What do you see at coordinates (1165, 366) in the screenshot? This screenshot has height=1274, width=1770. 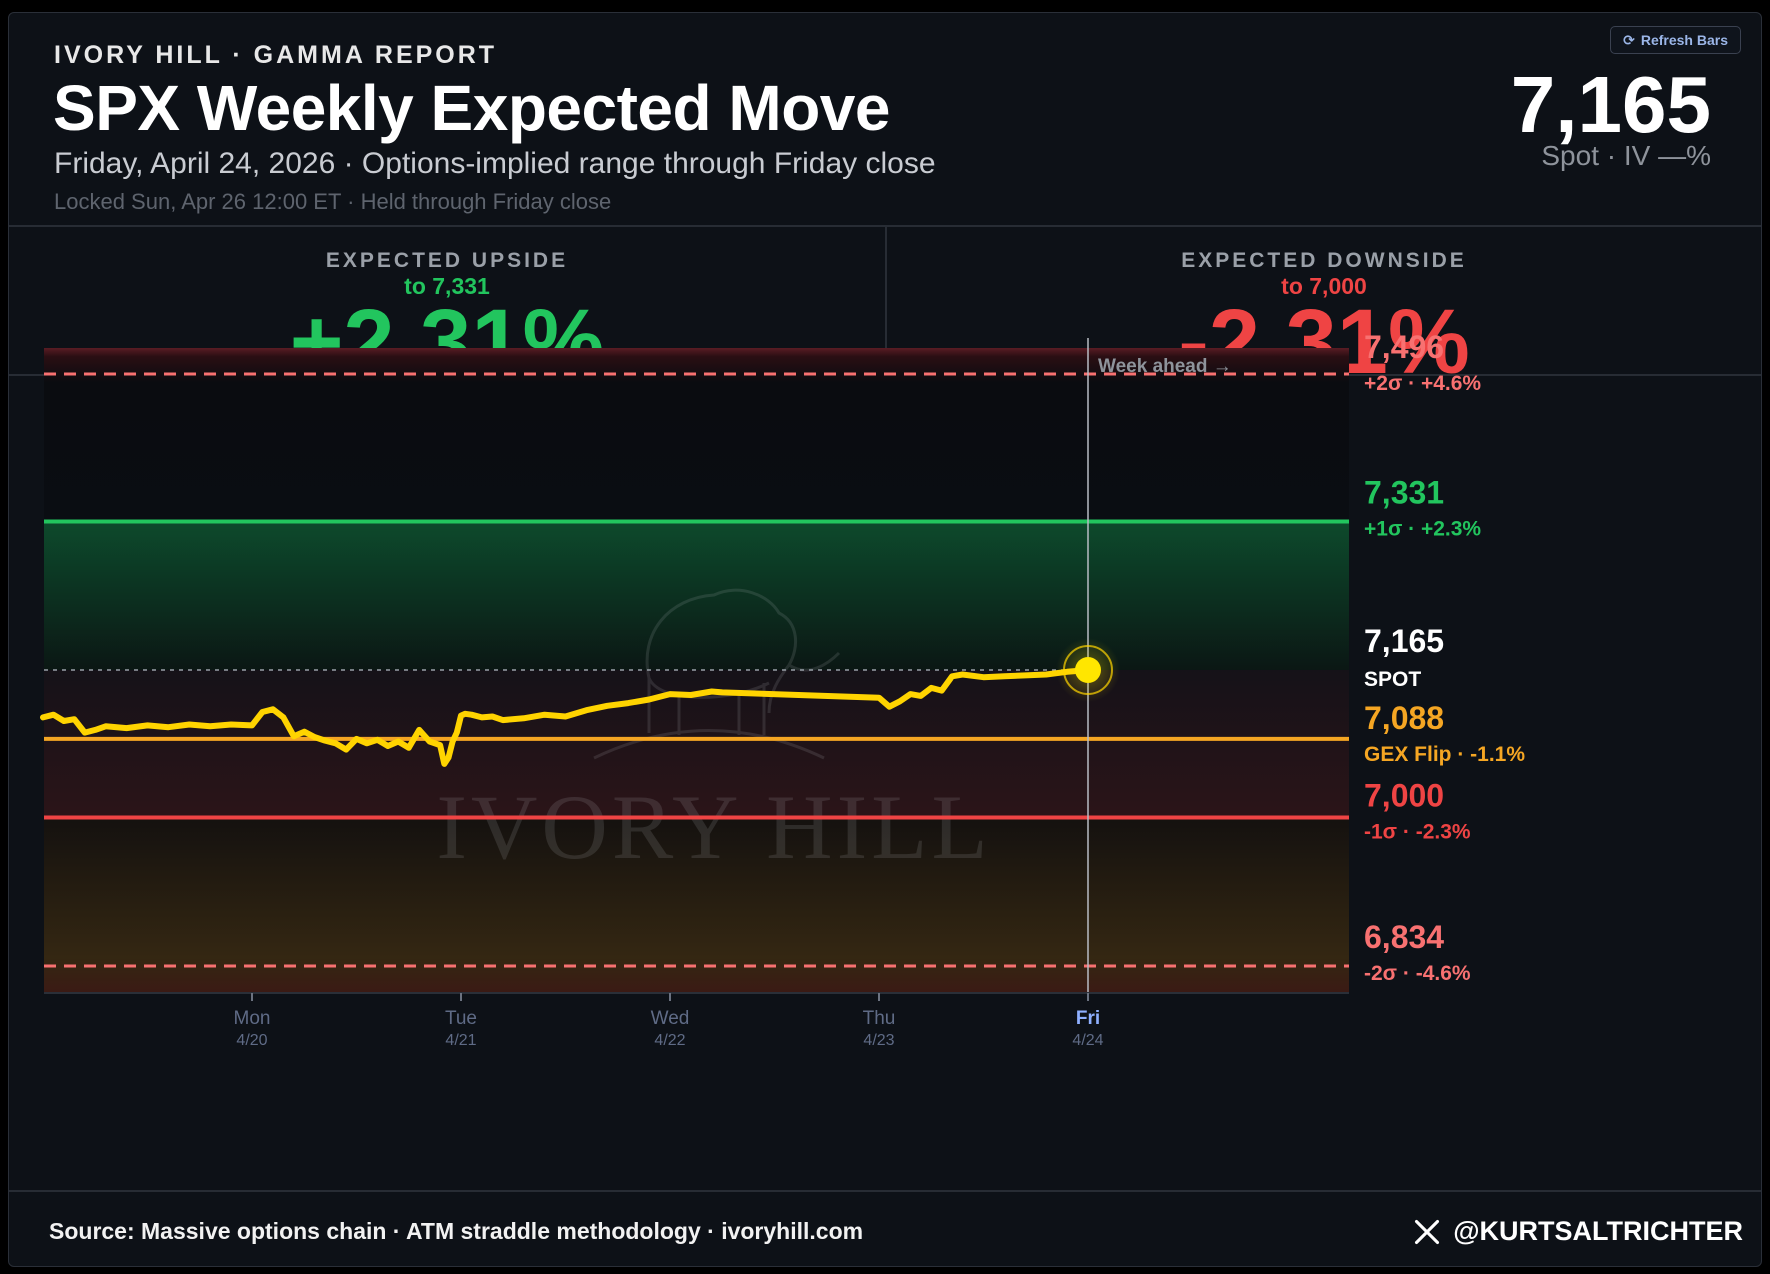 I see `week-ahead-label: Week ahead →` at bounding box center [1165, 366].